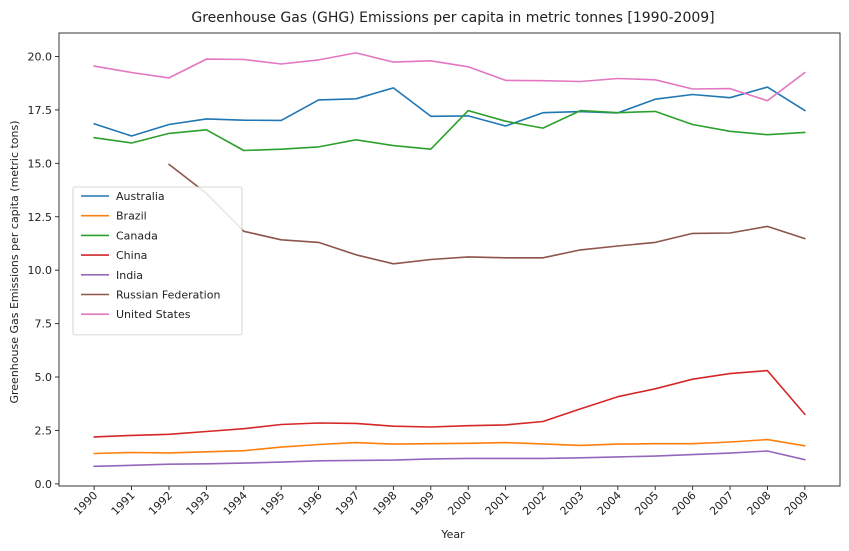 This screenshot has width=849, height=551. Describe the element at coordinates (40, 217) in the screenshot. I see `y-tick-label: 12.5` at that location.